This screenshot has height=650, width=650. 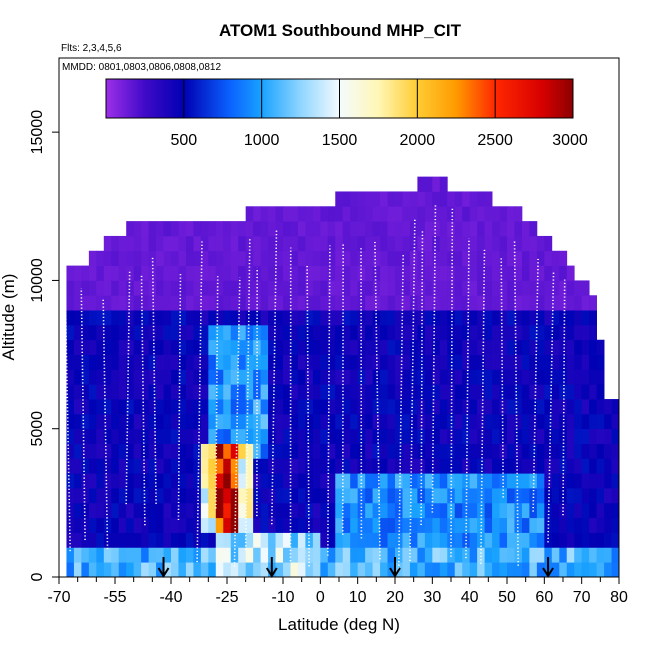 What do you see at coordinates (339, 624) in the screenshot?
I see `x-axis-label: Latitude (deg N)` at bounding box center [339, 624].